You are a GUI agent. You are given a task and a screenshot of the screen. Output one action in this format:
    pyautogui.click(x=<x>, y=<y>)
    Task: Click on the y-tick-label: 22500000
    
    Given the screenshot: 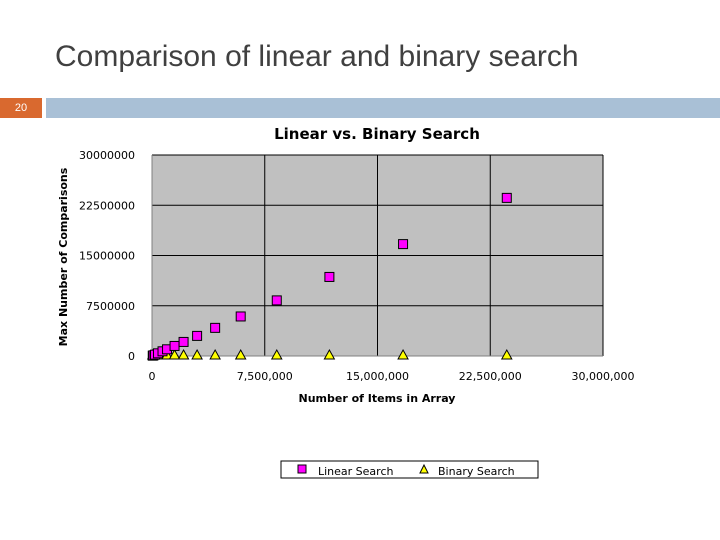 What is the action you would take?
    pyautogui.click(x=107, y=205)
    